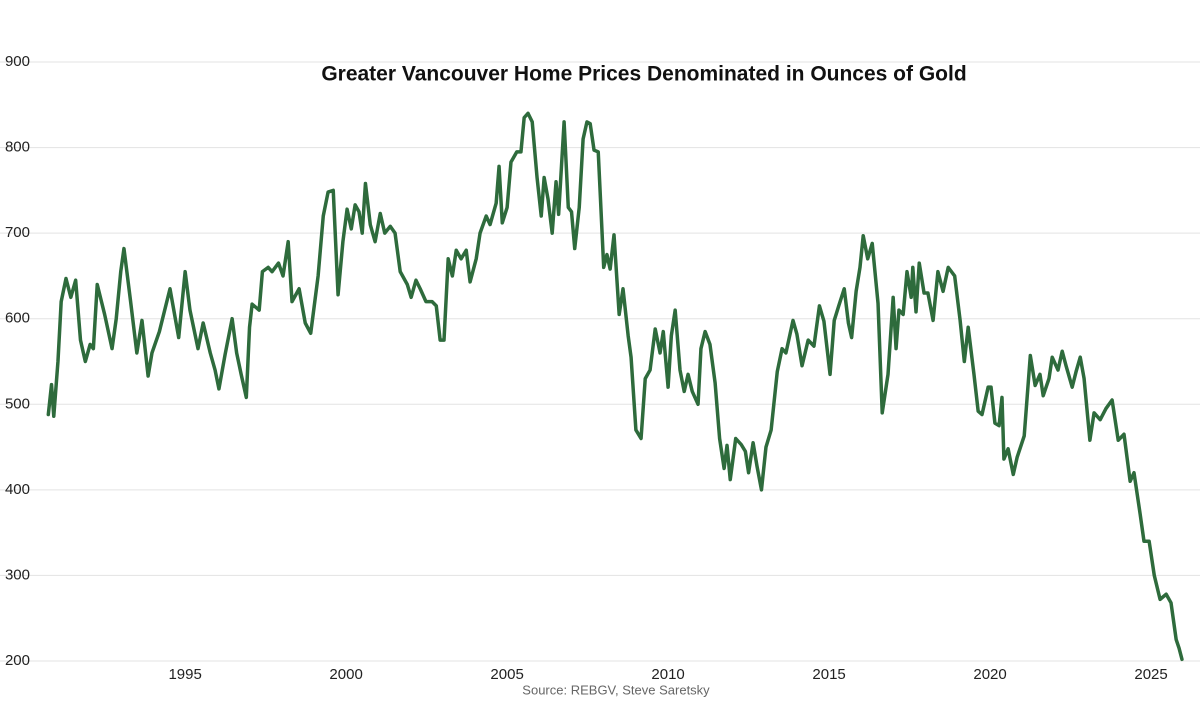  What do you see at coordinates (17, 489) in the screenshot?
I see `y-tick-label: 400` at bounding box center [17, 489].